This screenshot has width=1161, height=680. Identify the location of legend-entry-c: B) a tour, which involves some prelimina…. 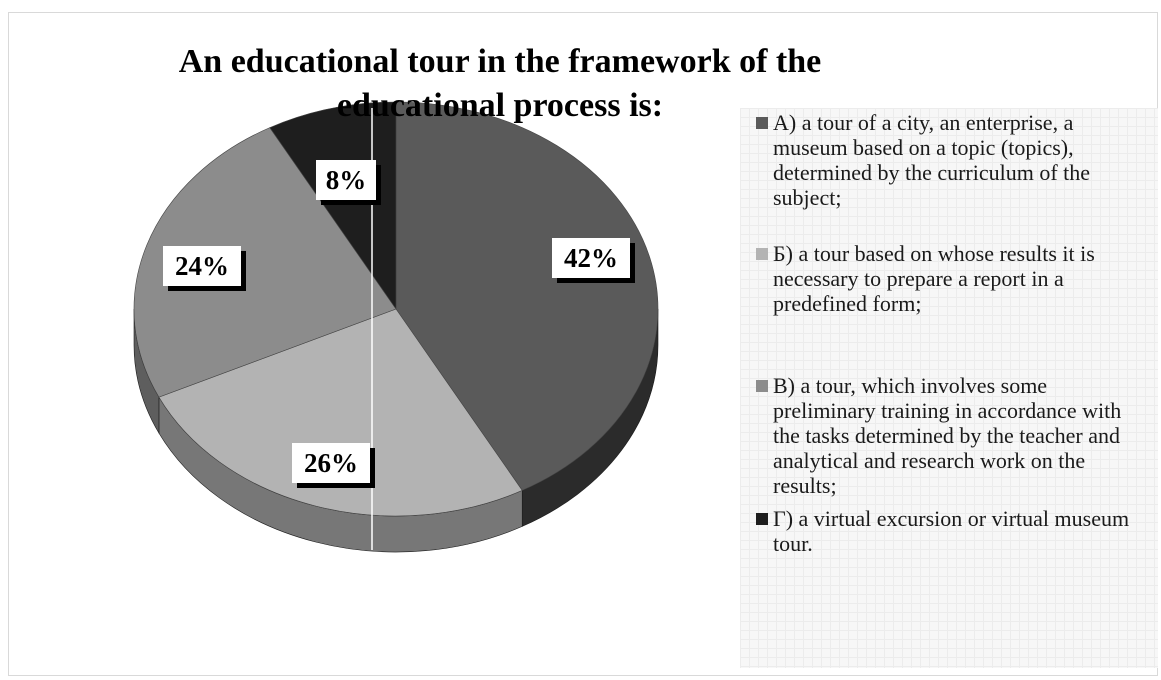
(954, 435).